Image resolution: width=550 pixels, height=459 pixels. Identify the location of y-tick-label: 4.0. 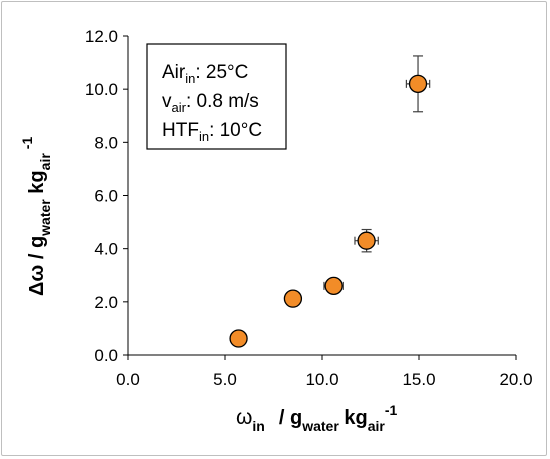
(106, 249).